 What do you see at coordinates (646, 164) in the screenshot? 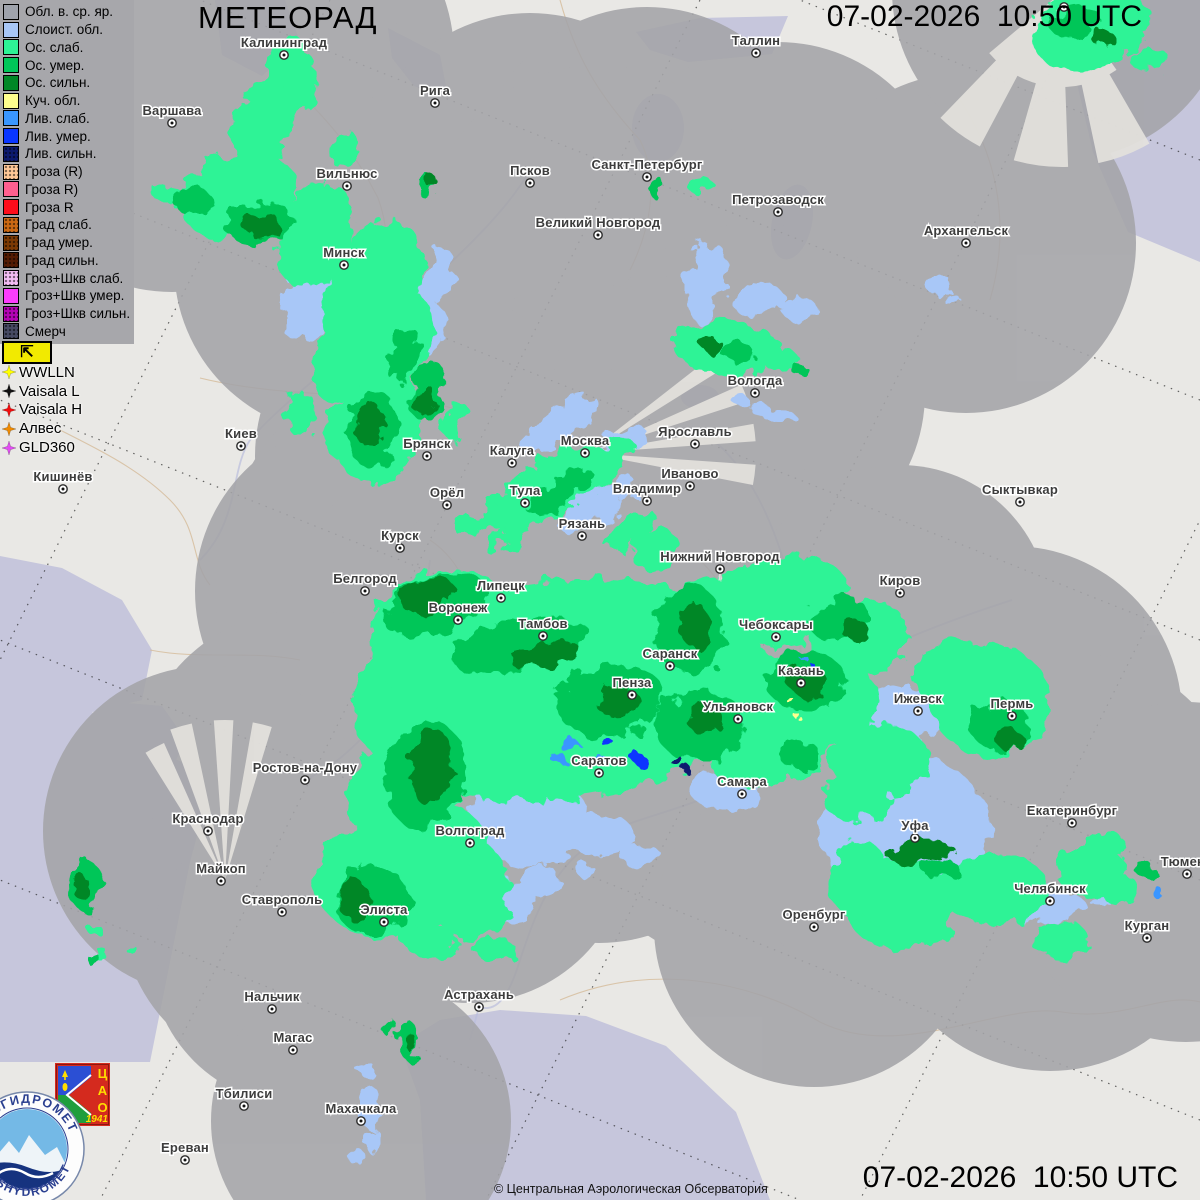
I see `city-label: Санкт-Петербург` at bounding box center [646, 164].